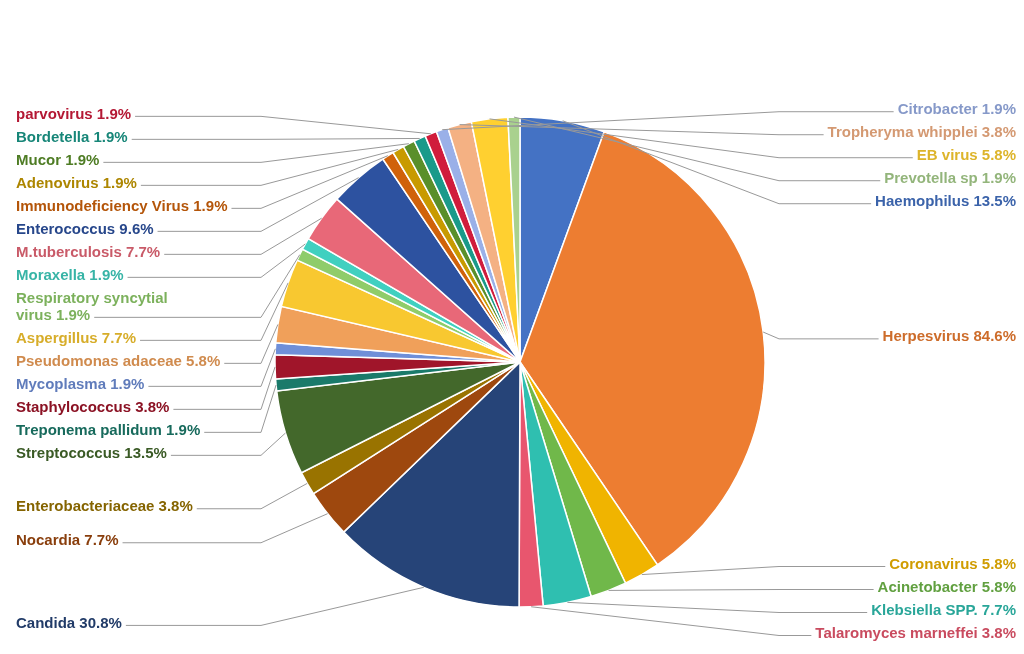  What do you see at coordinates (945, 201) in the screenshot?
I see `slice-label: Haemophilus 13.5%` at bounding box center [945, 201].